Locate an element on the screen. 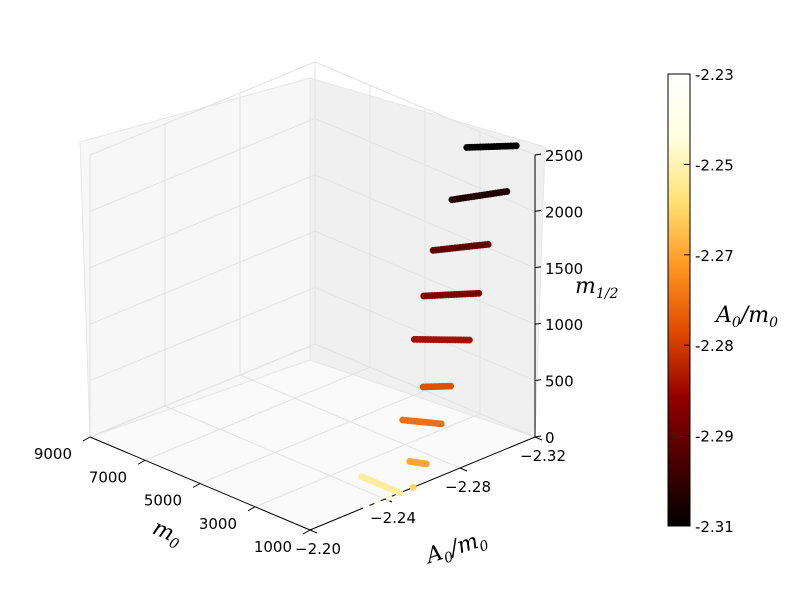  colorbar-tick-label: -2.31 is located at coordinates (714, 527).